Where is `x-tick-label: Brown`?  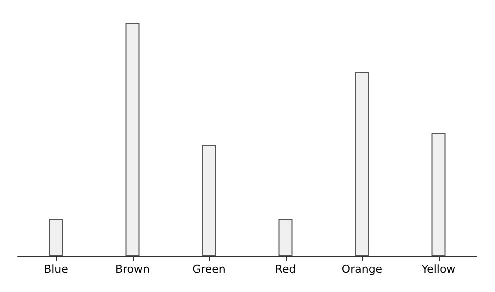
x-tick-label: Brown is located at coordinates (132, 269).